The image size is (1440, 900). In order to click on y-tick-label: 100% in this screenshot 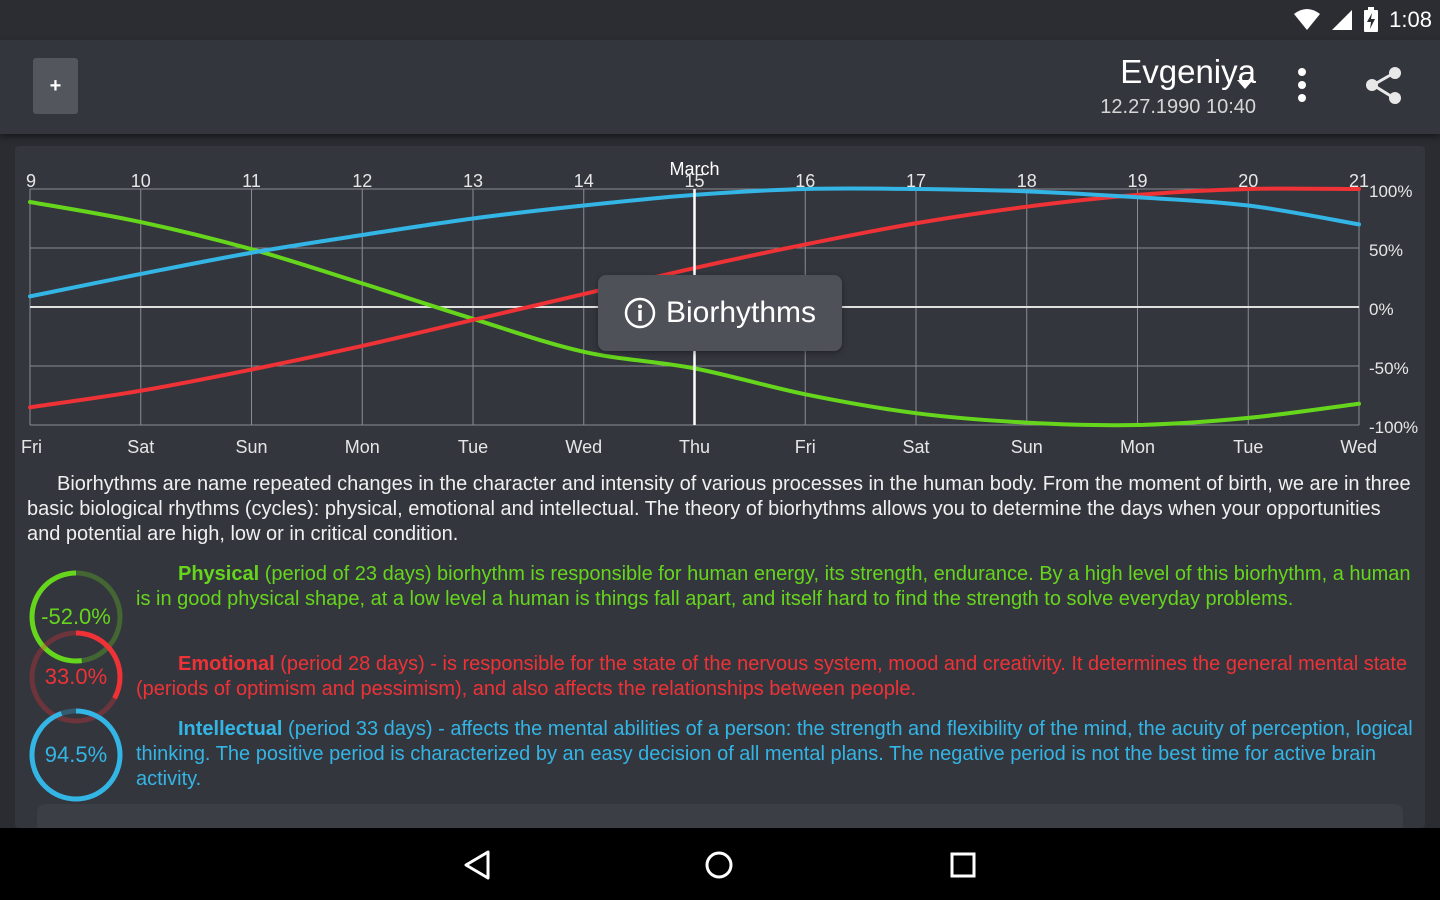, I will do `click(1390, 191)`.